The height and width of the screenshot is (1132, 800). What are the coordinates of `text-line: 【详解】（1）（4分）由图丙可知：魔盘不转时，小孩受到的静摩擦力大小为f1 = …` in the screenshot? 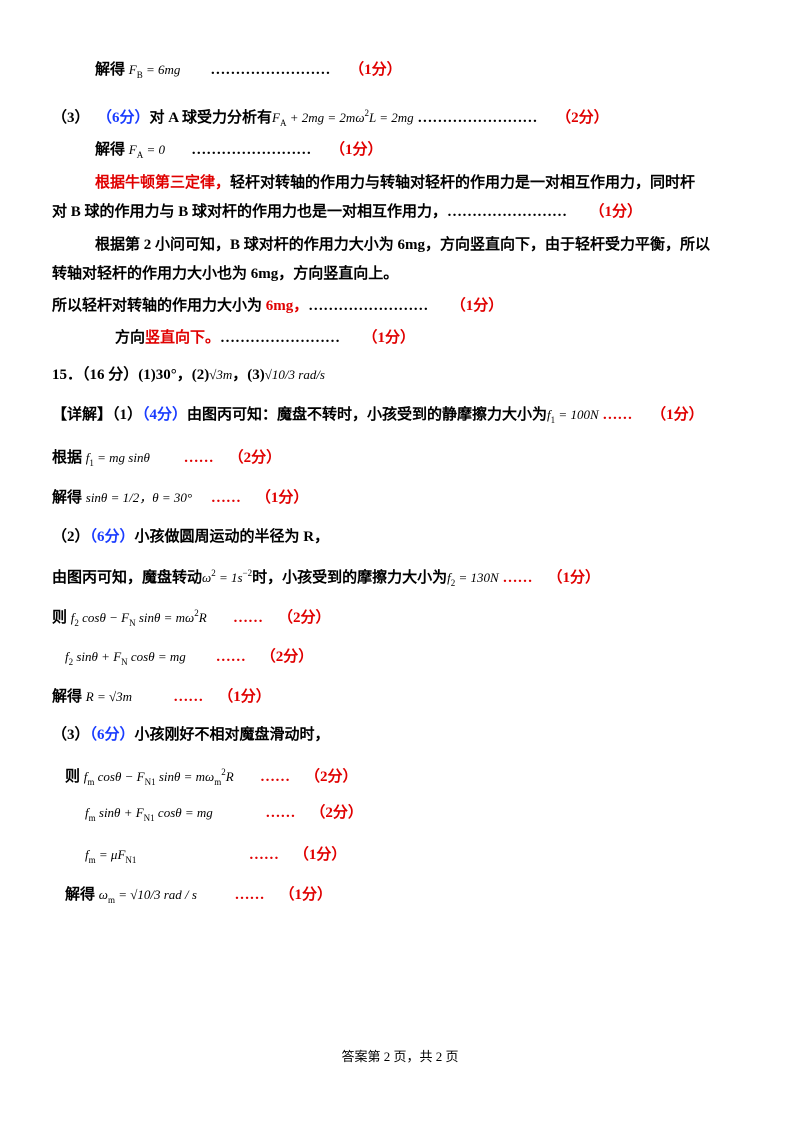 It's located at (378, 417).